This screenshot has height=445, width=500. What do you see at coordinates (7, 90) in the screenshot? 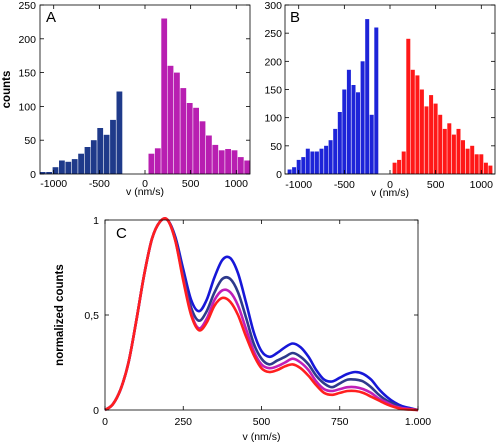
I see `y-axis-label: counts` at bounding box center [7, 90].